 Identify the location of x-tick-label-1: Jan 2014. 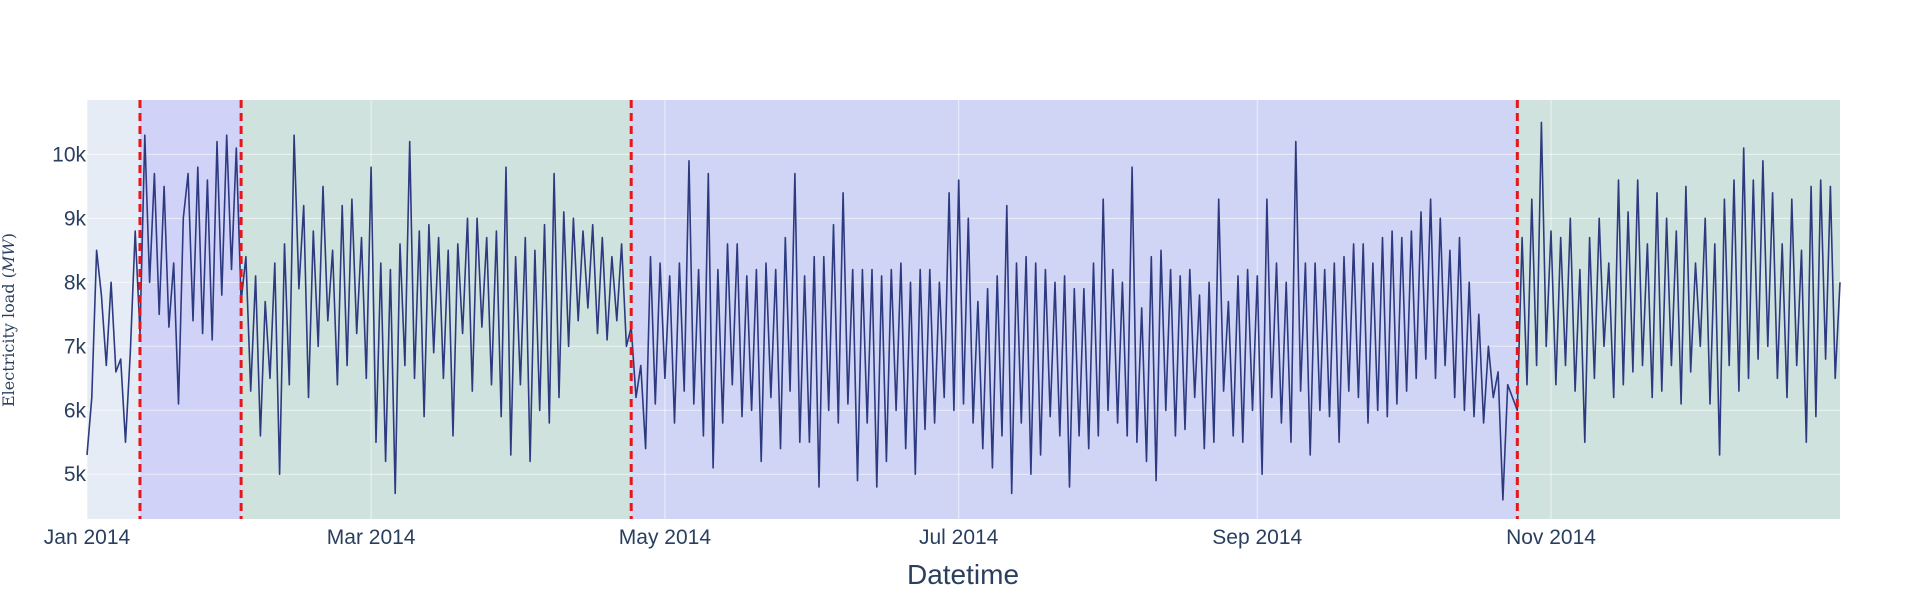
(87, 537).